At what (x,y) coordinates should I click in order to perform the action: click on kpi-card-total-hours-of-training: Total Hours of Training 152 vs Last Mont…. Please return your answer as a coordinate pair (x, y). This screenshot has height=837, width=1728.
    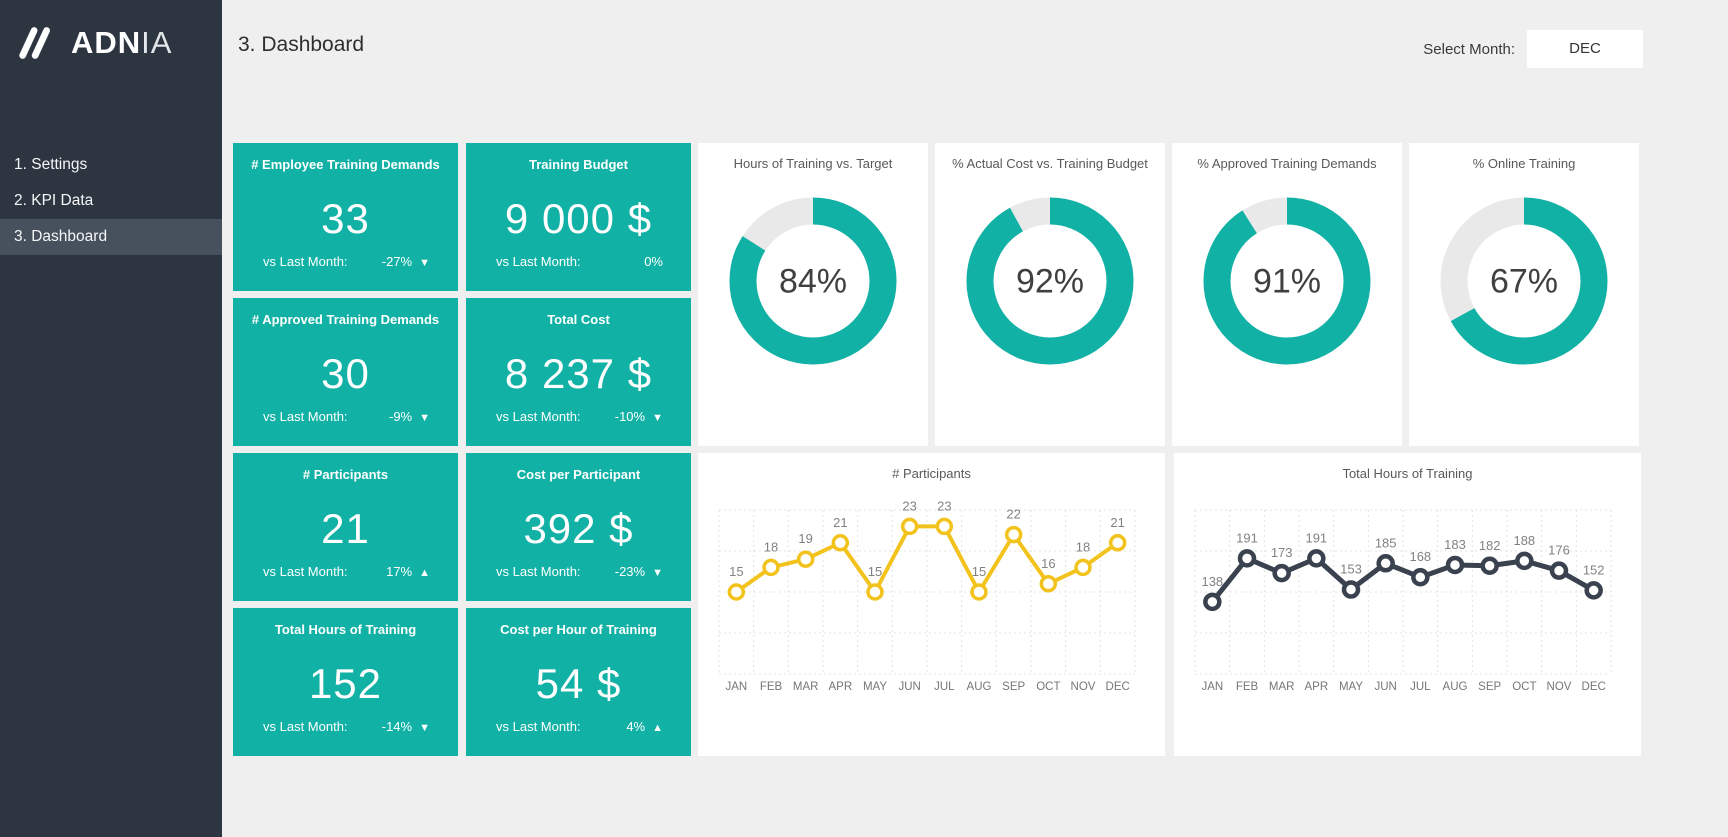
    Looking at the image, I should click on (345, 682).